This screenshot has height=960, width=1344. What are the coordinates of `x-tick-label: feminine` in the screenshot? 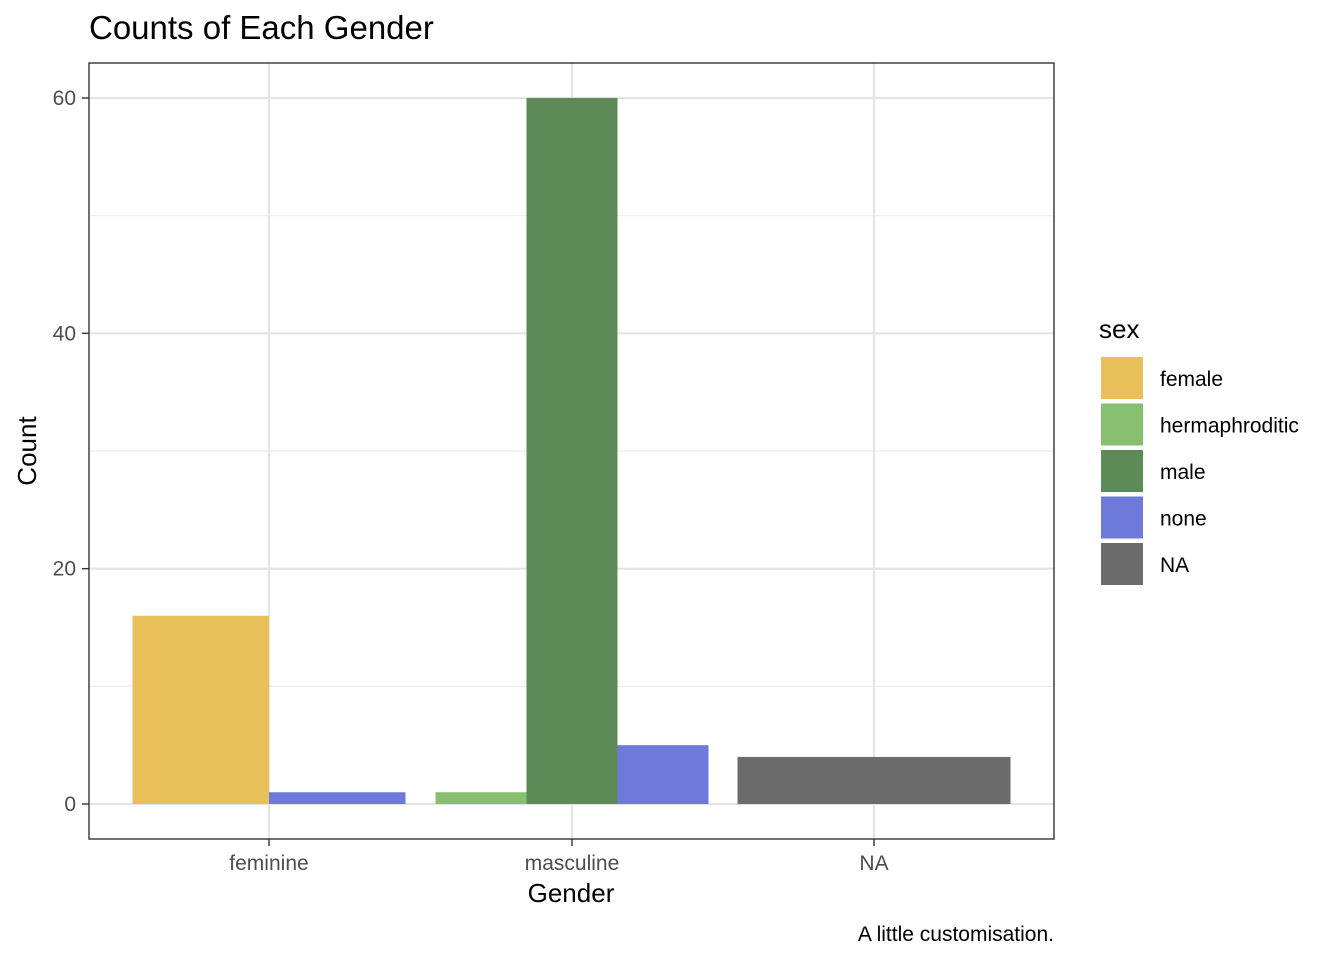 It's located at (268, 863).